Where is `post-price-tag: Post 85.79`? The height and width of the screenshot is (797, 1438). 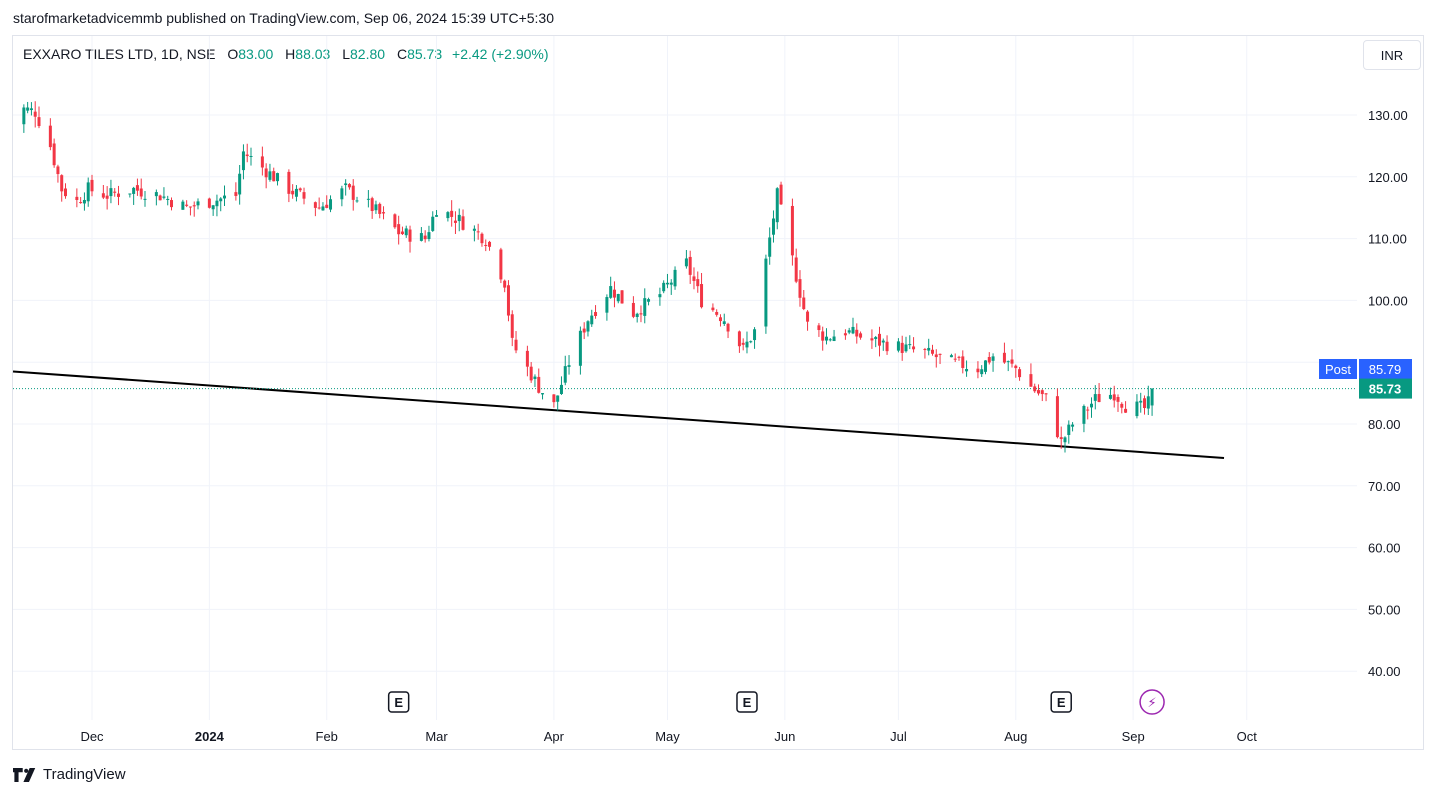
post-price-tag: Post 85.79 is located at coordinates (1365, 369).